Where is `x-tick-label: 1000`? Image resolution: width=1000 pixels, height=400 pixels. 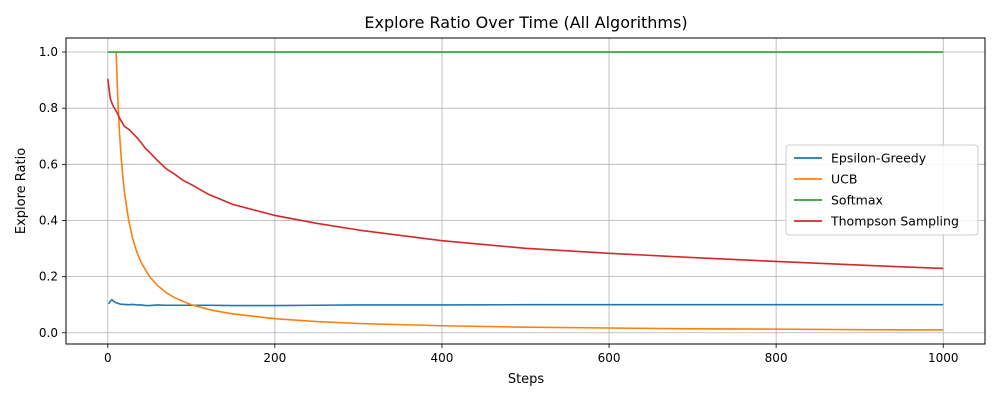 x-tick-label: 1000 is located at coordinates (943, 358).